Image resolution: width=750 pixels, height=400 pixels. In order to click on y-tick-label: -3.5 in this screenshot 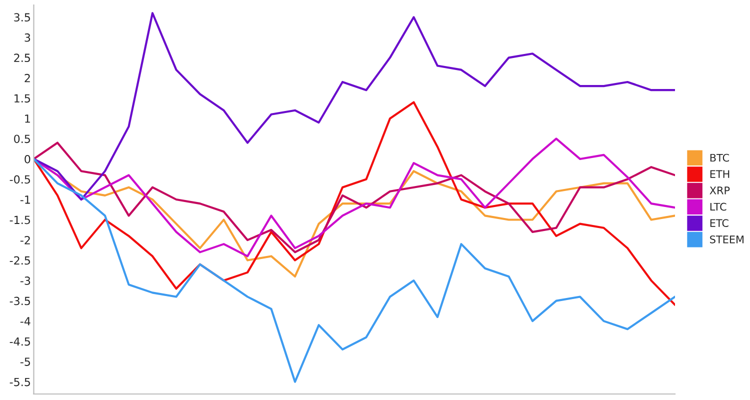, I will do `click(20, 301)`.